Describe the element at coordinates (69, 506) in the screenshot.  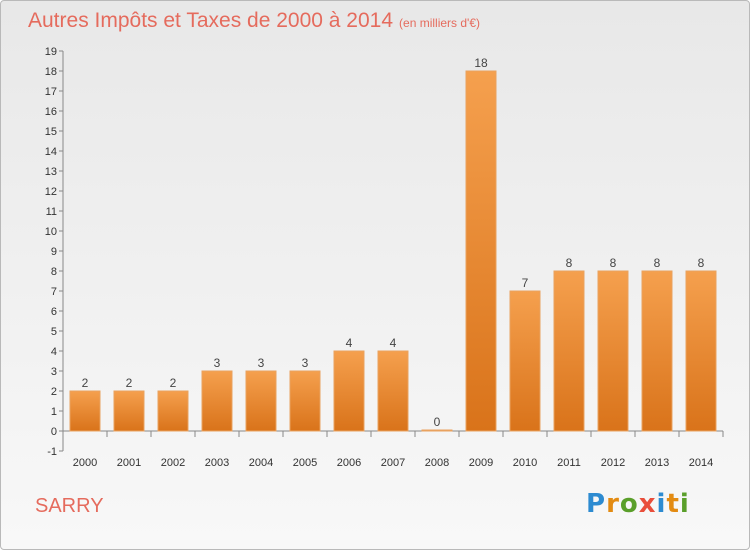
I see `commune-name: SARRY` at that location.